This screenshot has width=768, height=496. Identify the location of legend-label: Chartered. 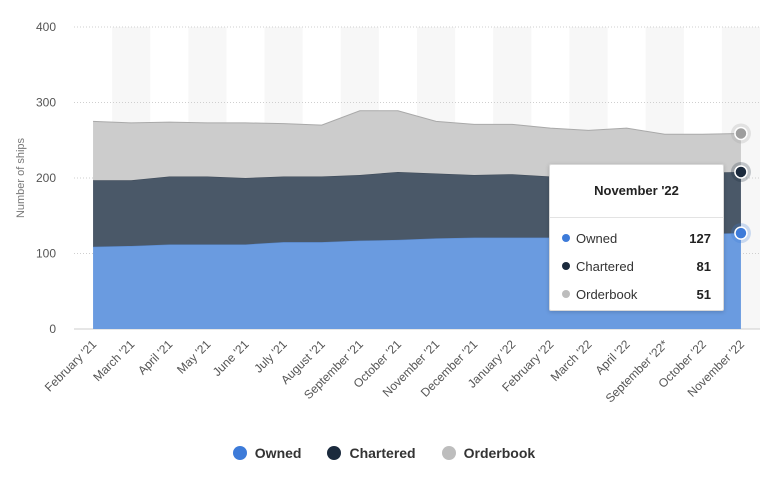
(382, 453).